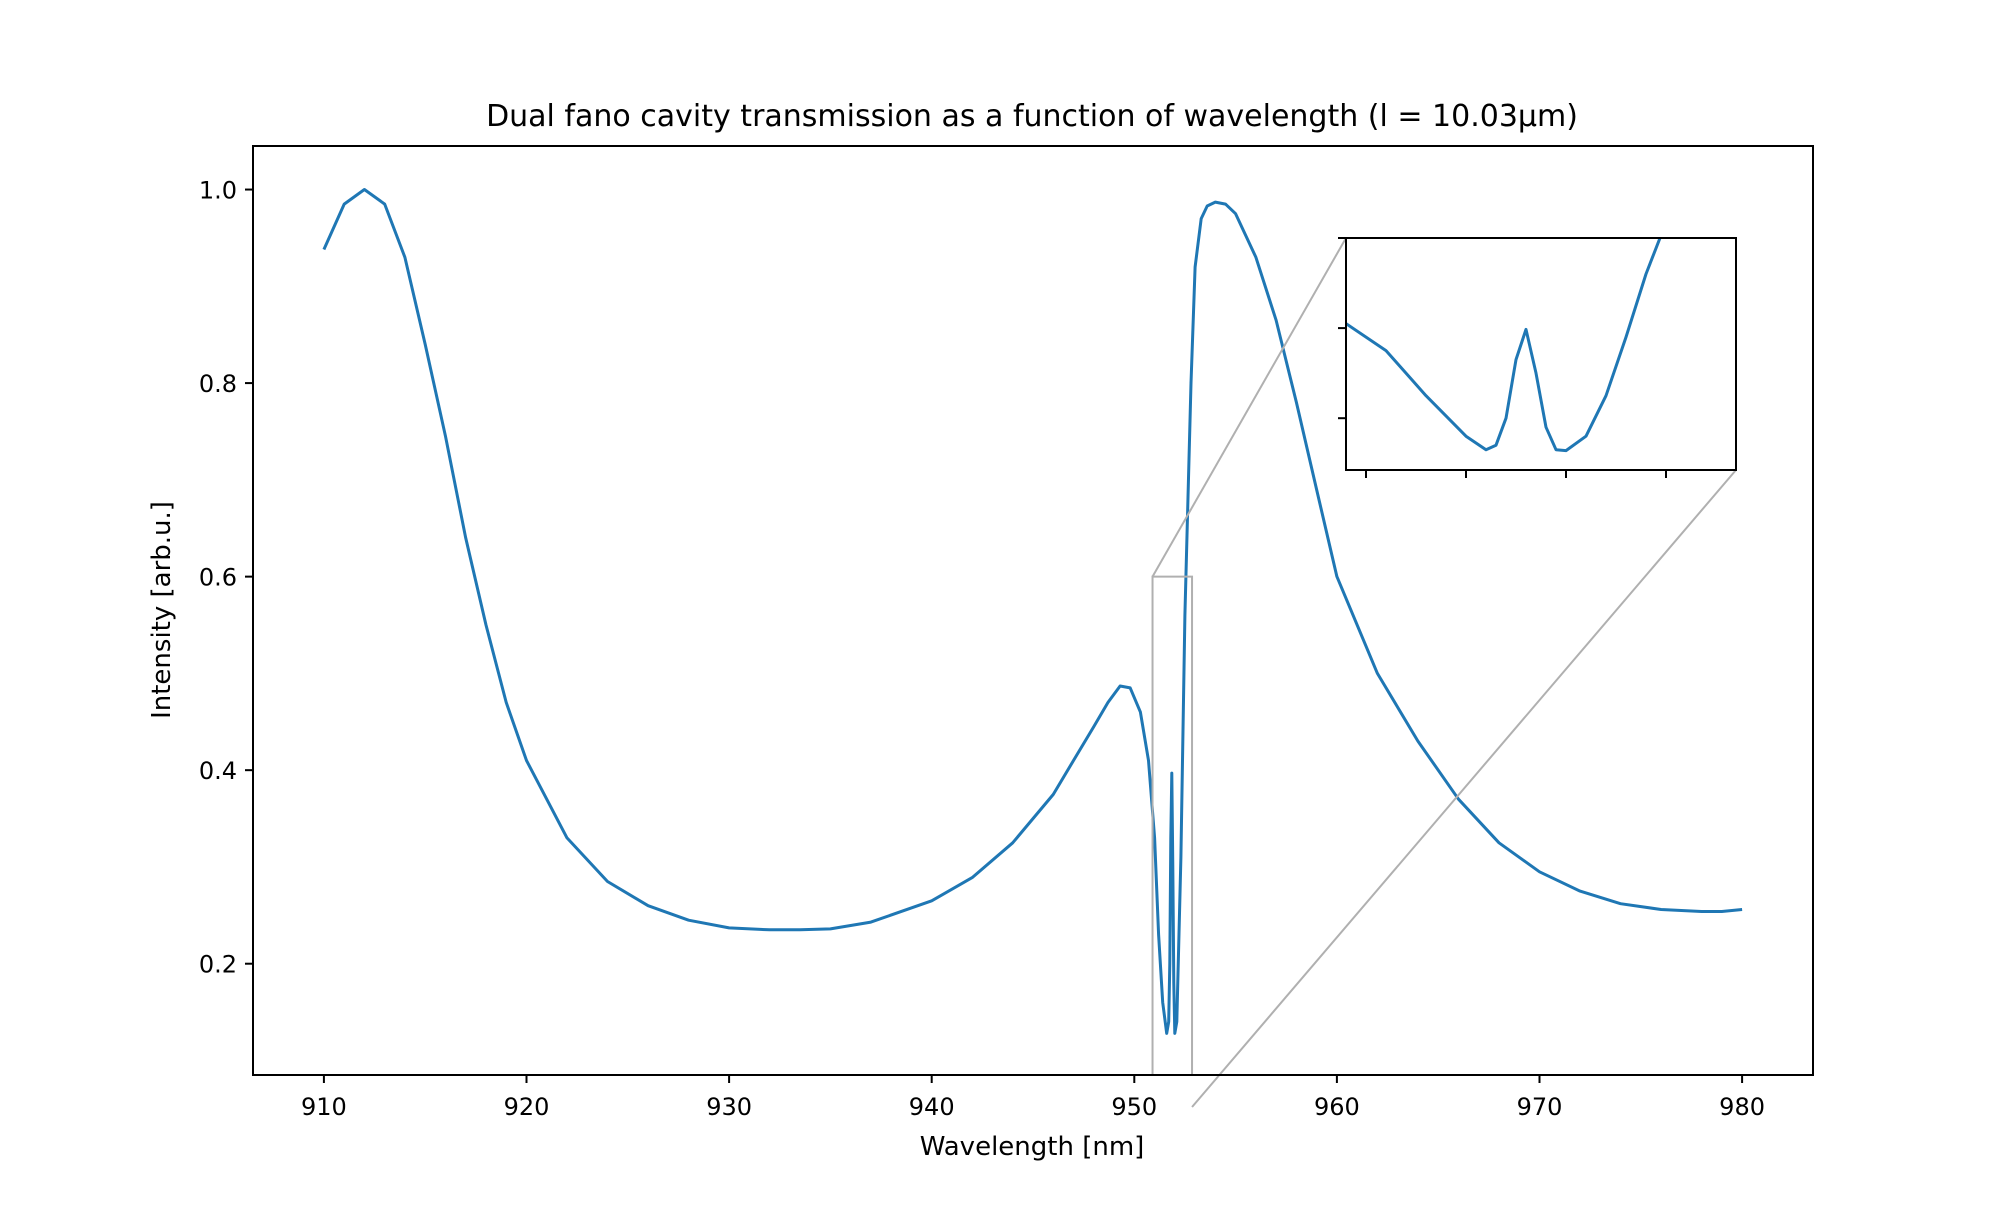 The width and height of the screenshot is (2000, 1205). Describe the element at coordinates (932, 1107) in the screenshot. I see `x-tick-label: 940` at that location.